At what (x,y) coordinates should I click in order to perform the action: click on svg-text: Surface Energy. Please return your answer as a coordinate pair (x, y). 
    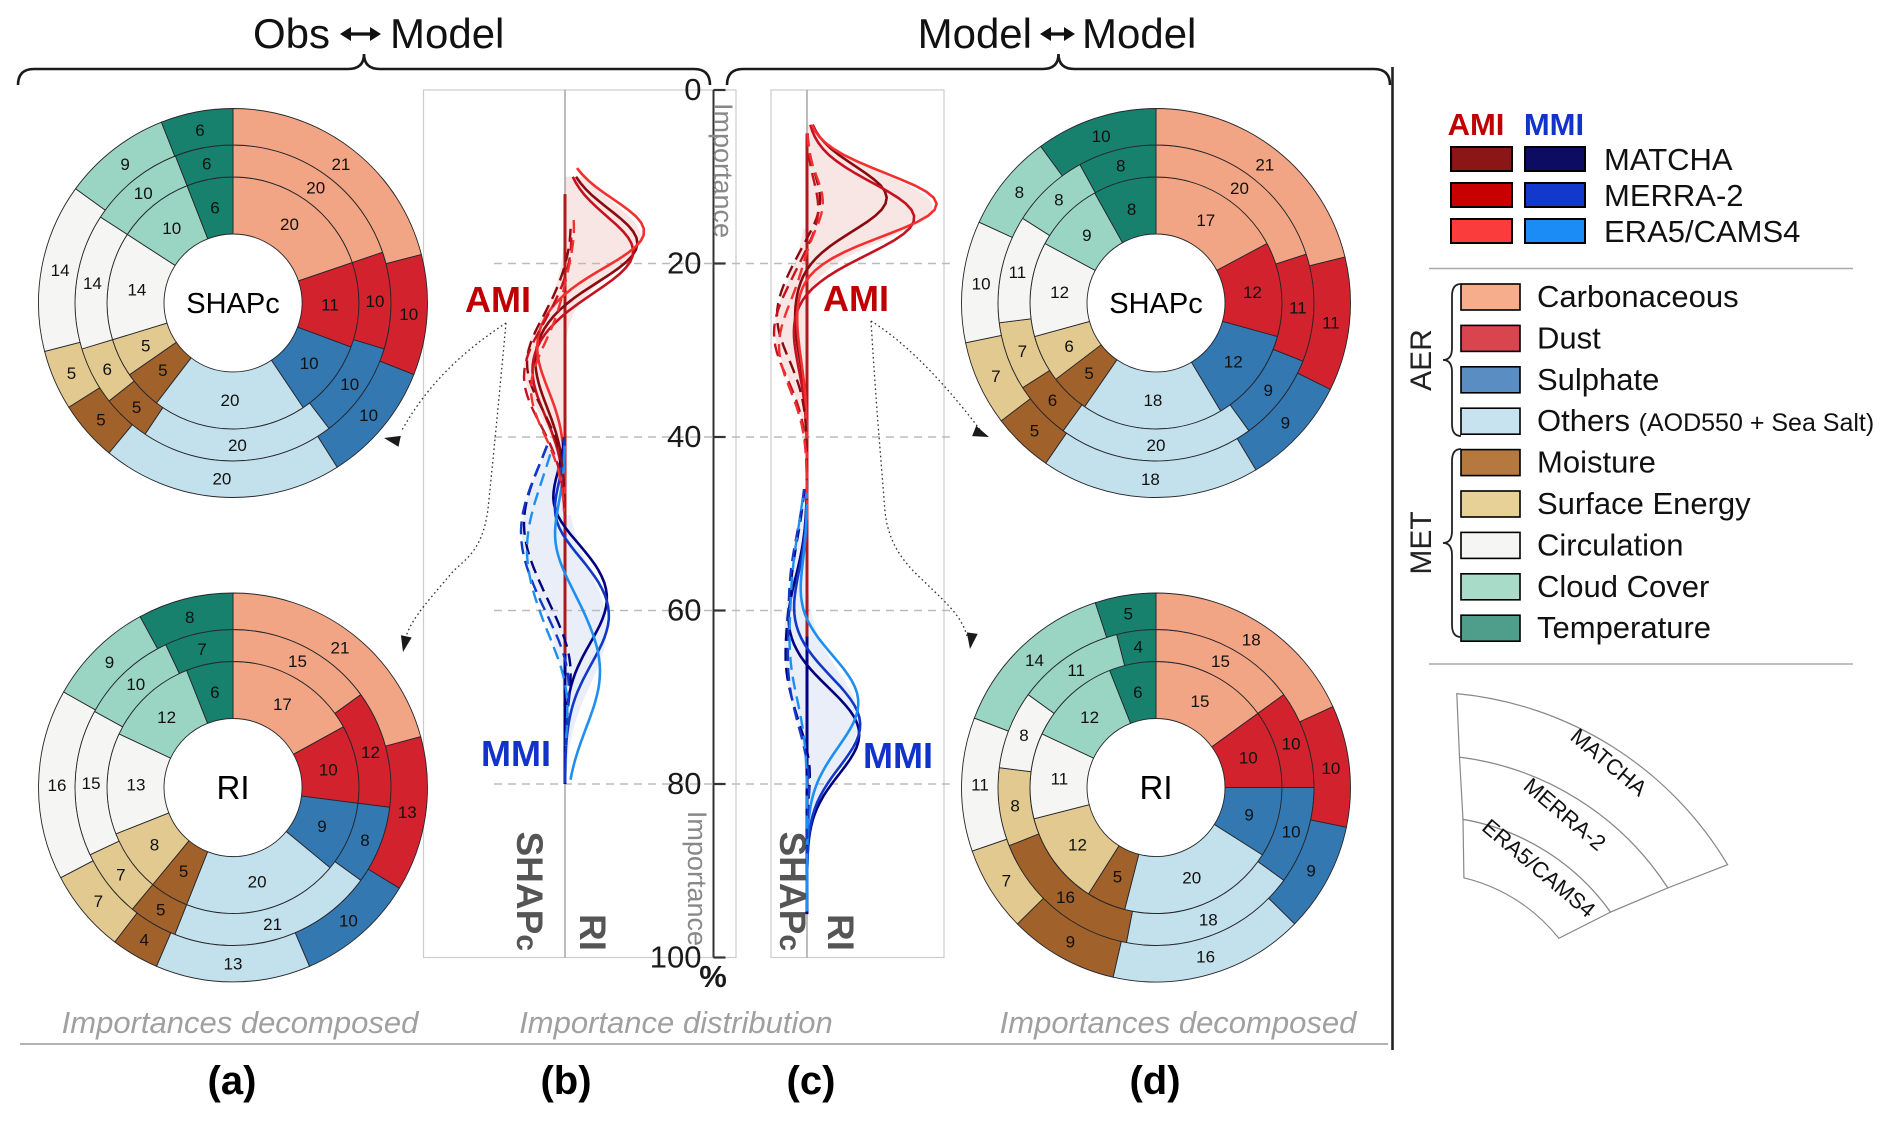
    Looking at the image, I should click on (1644, 503).